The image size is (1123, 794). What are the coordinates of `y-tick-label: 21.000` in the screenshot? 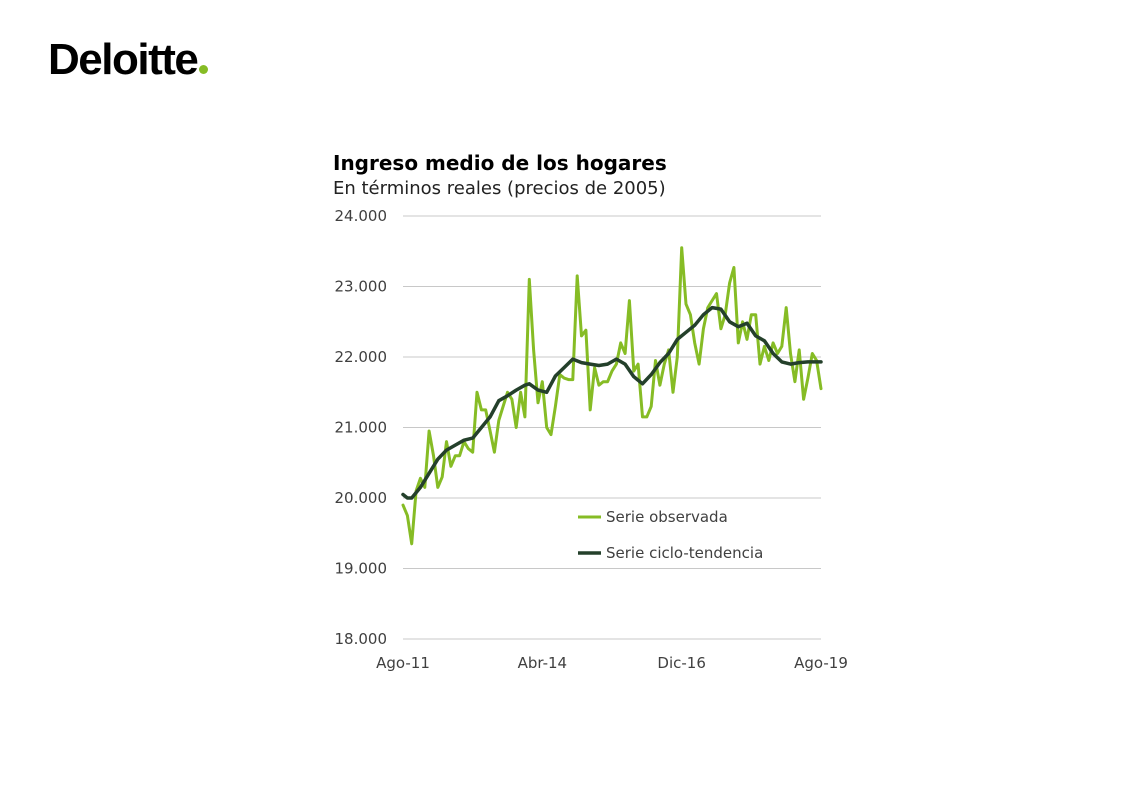 It's located at (361, 428).